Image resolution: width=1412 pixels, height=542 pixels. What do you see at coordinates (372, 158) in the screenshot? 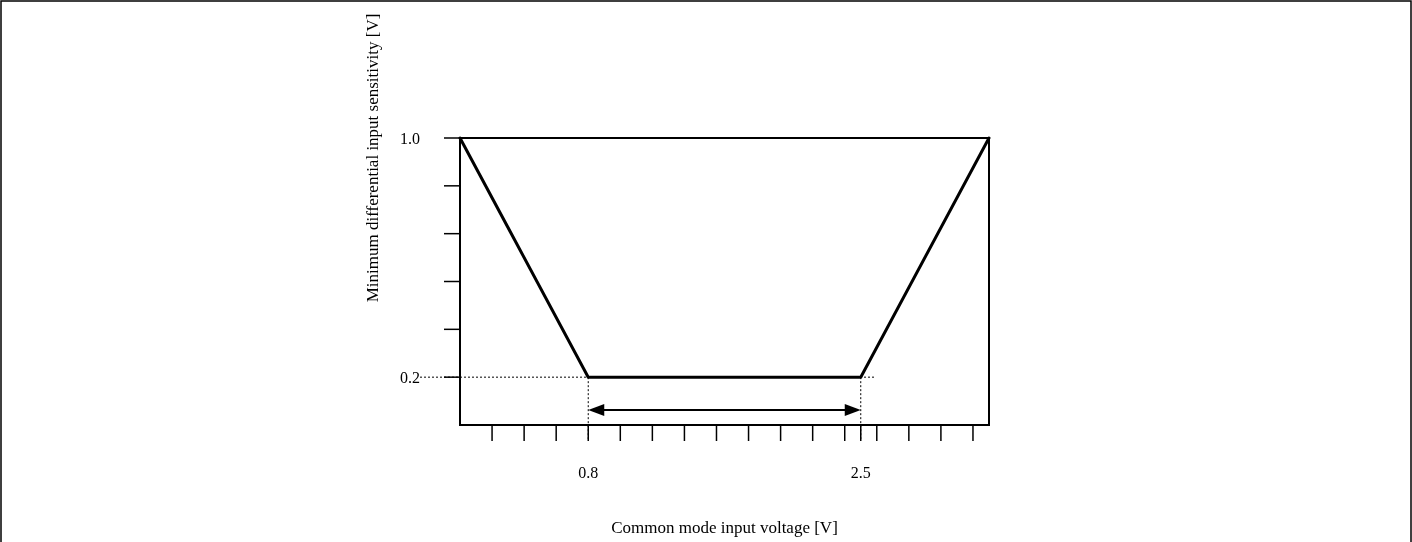
I see `y-axis-title: Minimum differential input sensitivity [V]` at bounding box center [372, 158].